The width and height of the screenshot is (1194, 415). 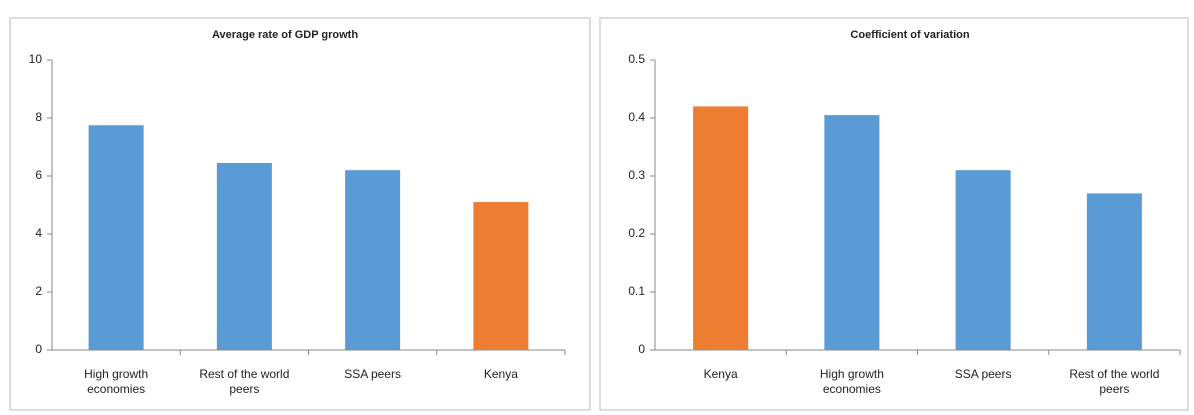 What do you see at coordinates (636, 175) in the screenshot?
I see `y-tick-label: 0.3` at bounding box center [636, 175].